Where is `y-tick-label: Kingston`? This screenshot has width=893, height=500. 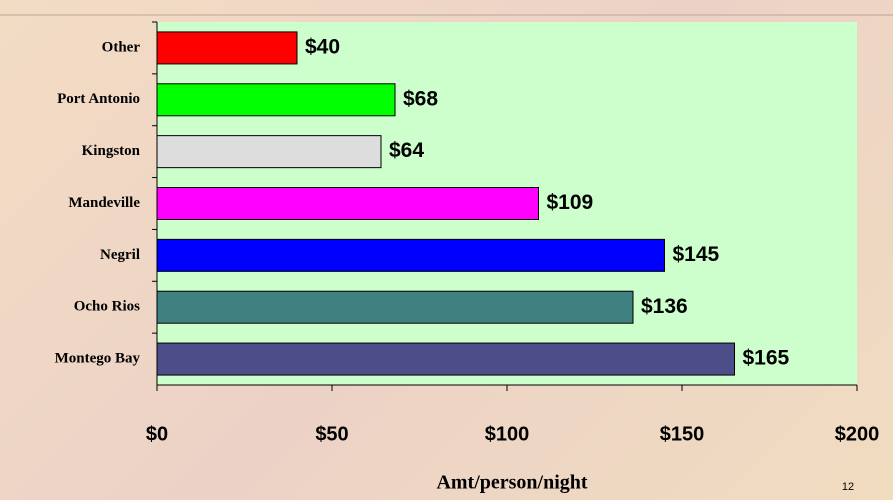 y-tick-label: Kingston is located at coordinates (111, 151).